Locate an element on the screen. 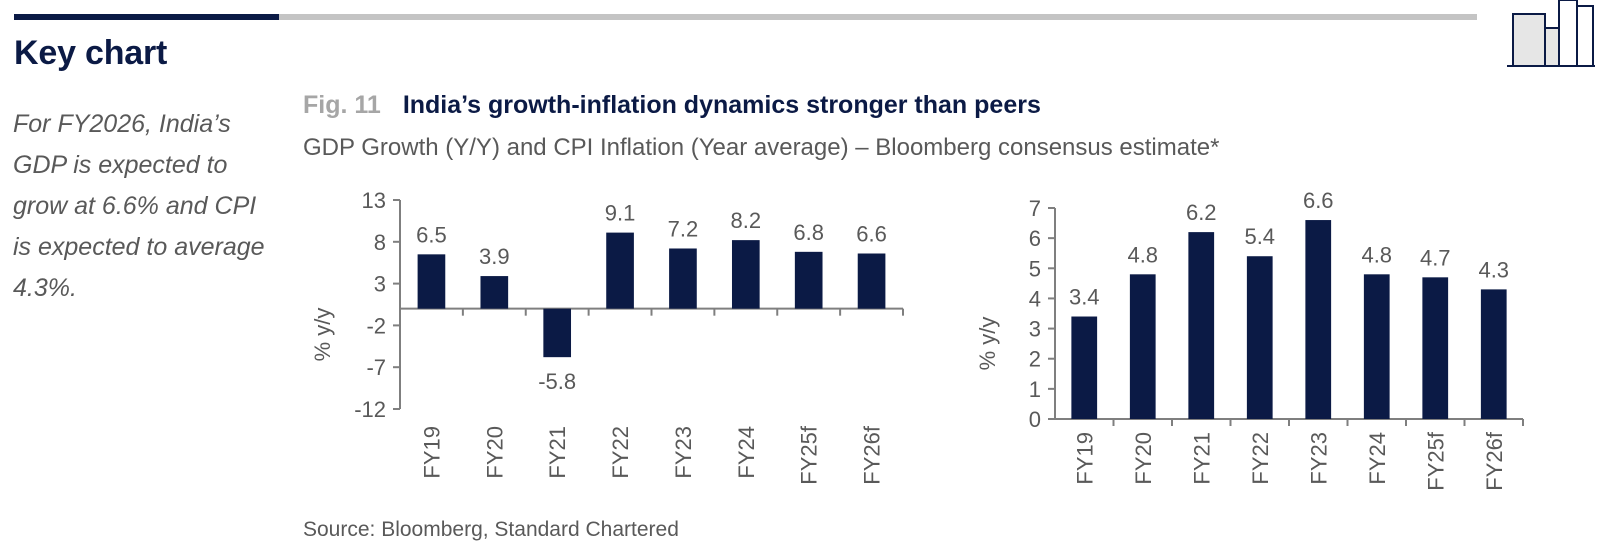  gdp-data-label: -5.8 is located at coordinates (557, 381).